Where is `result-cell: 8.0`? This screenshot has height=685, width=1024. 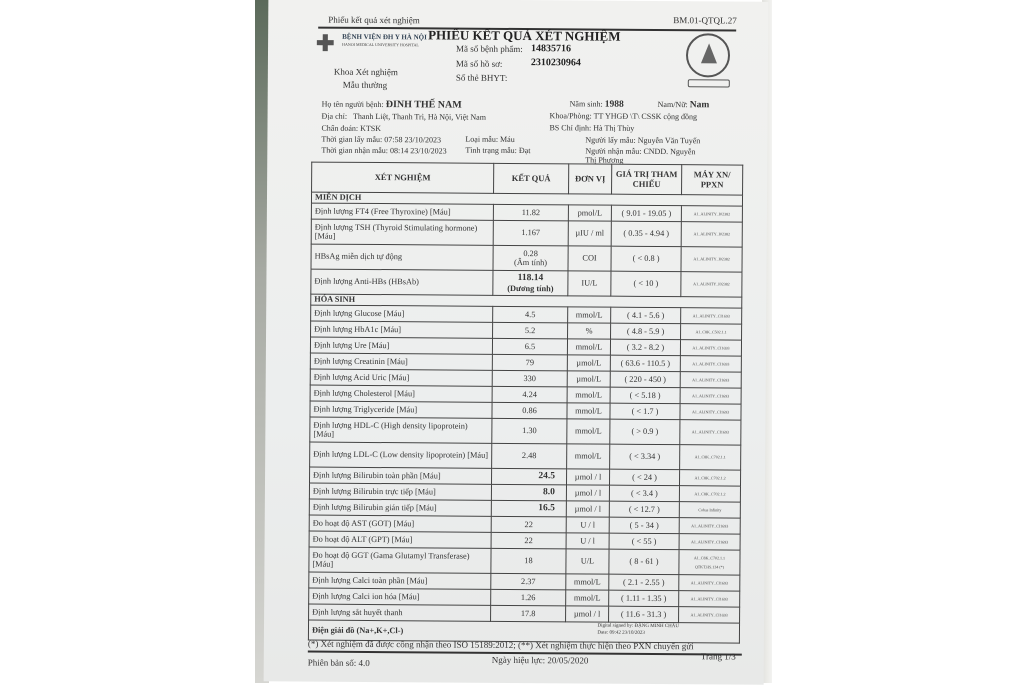 result-cell: 8.0 is located at coordinates (529, 492).